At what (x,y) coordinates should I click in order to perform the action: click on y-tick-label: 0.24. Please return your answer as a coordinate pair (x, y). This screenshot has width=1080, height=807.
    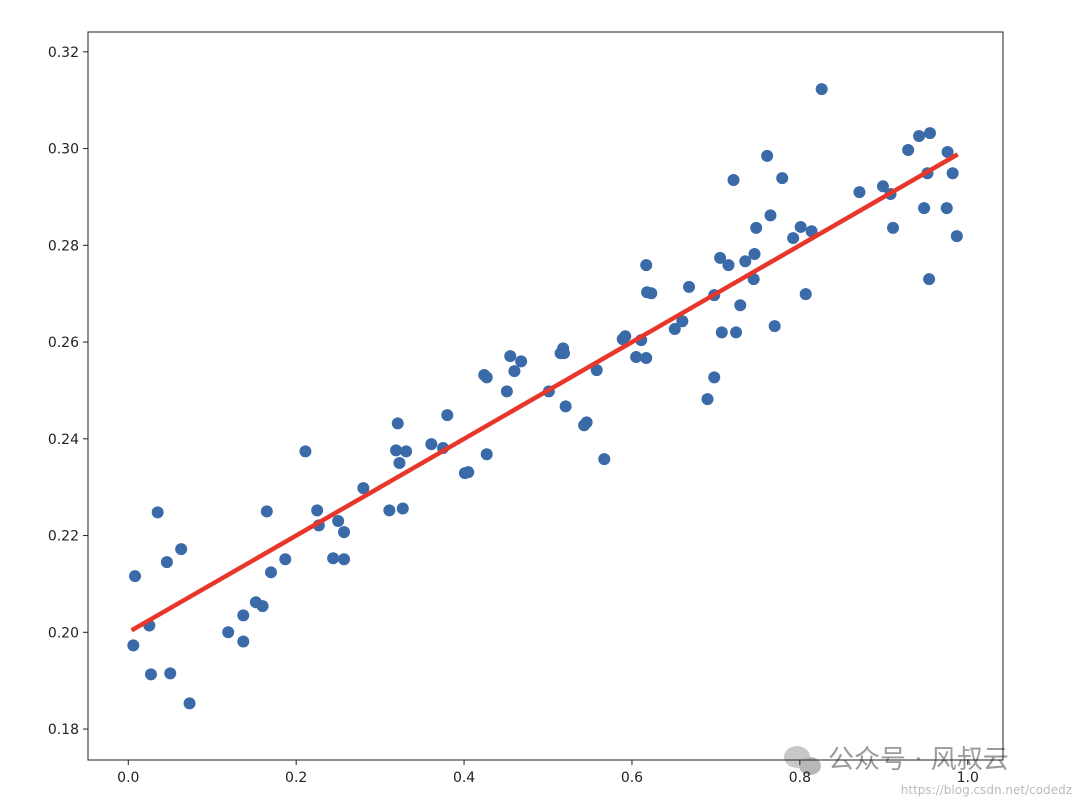
    Looking at the image, I should click on (63, 440).